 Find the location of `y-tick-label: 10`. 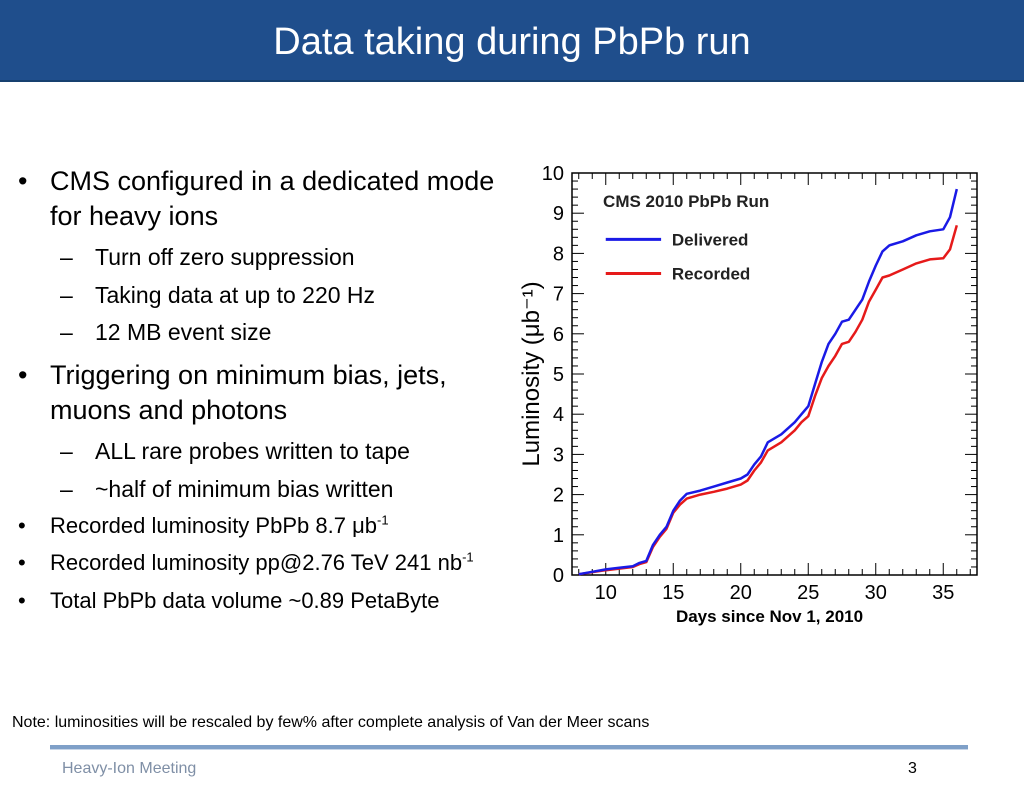

y-tick-label: 10 is located at coordinates (553, 174).